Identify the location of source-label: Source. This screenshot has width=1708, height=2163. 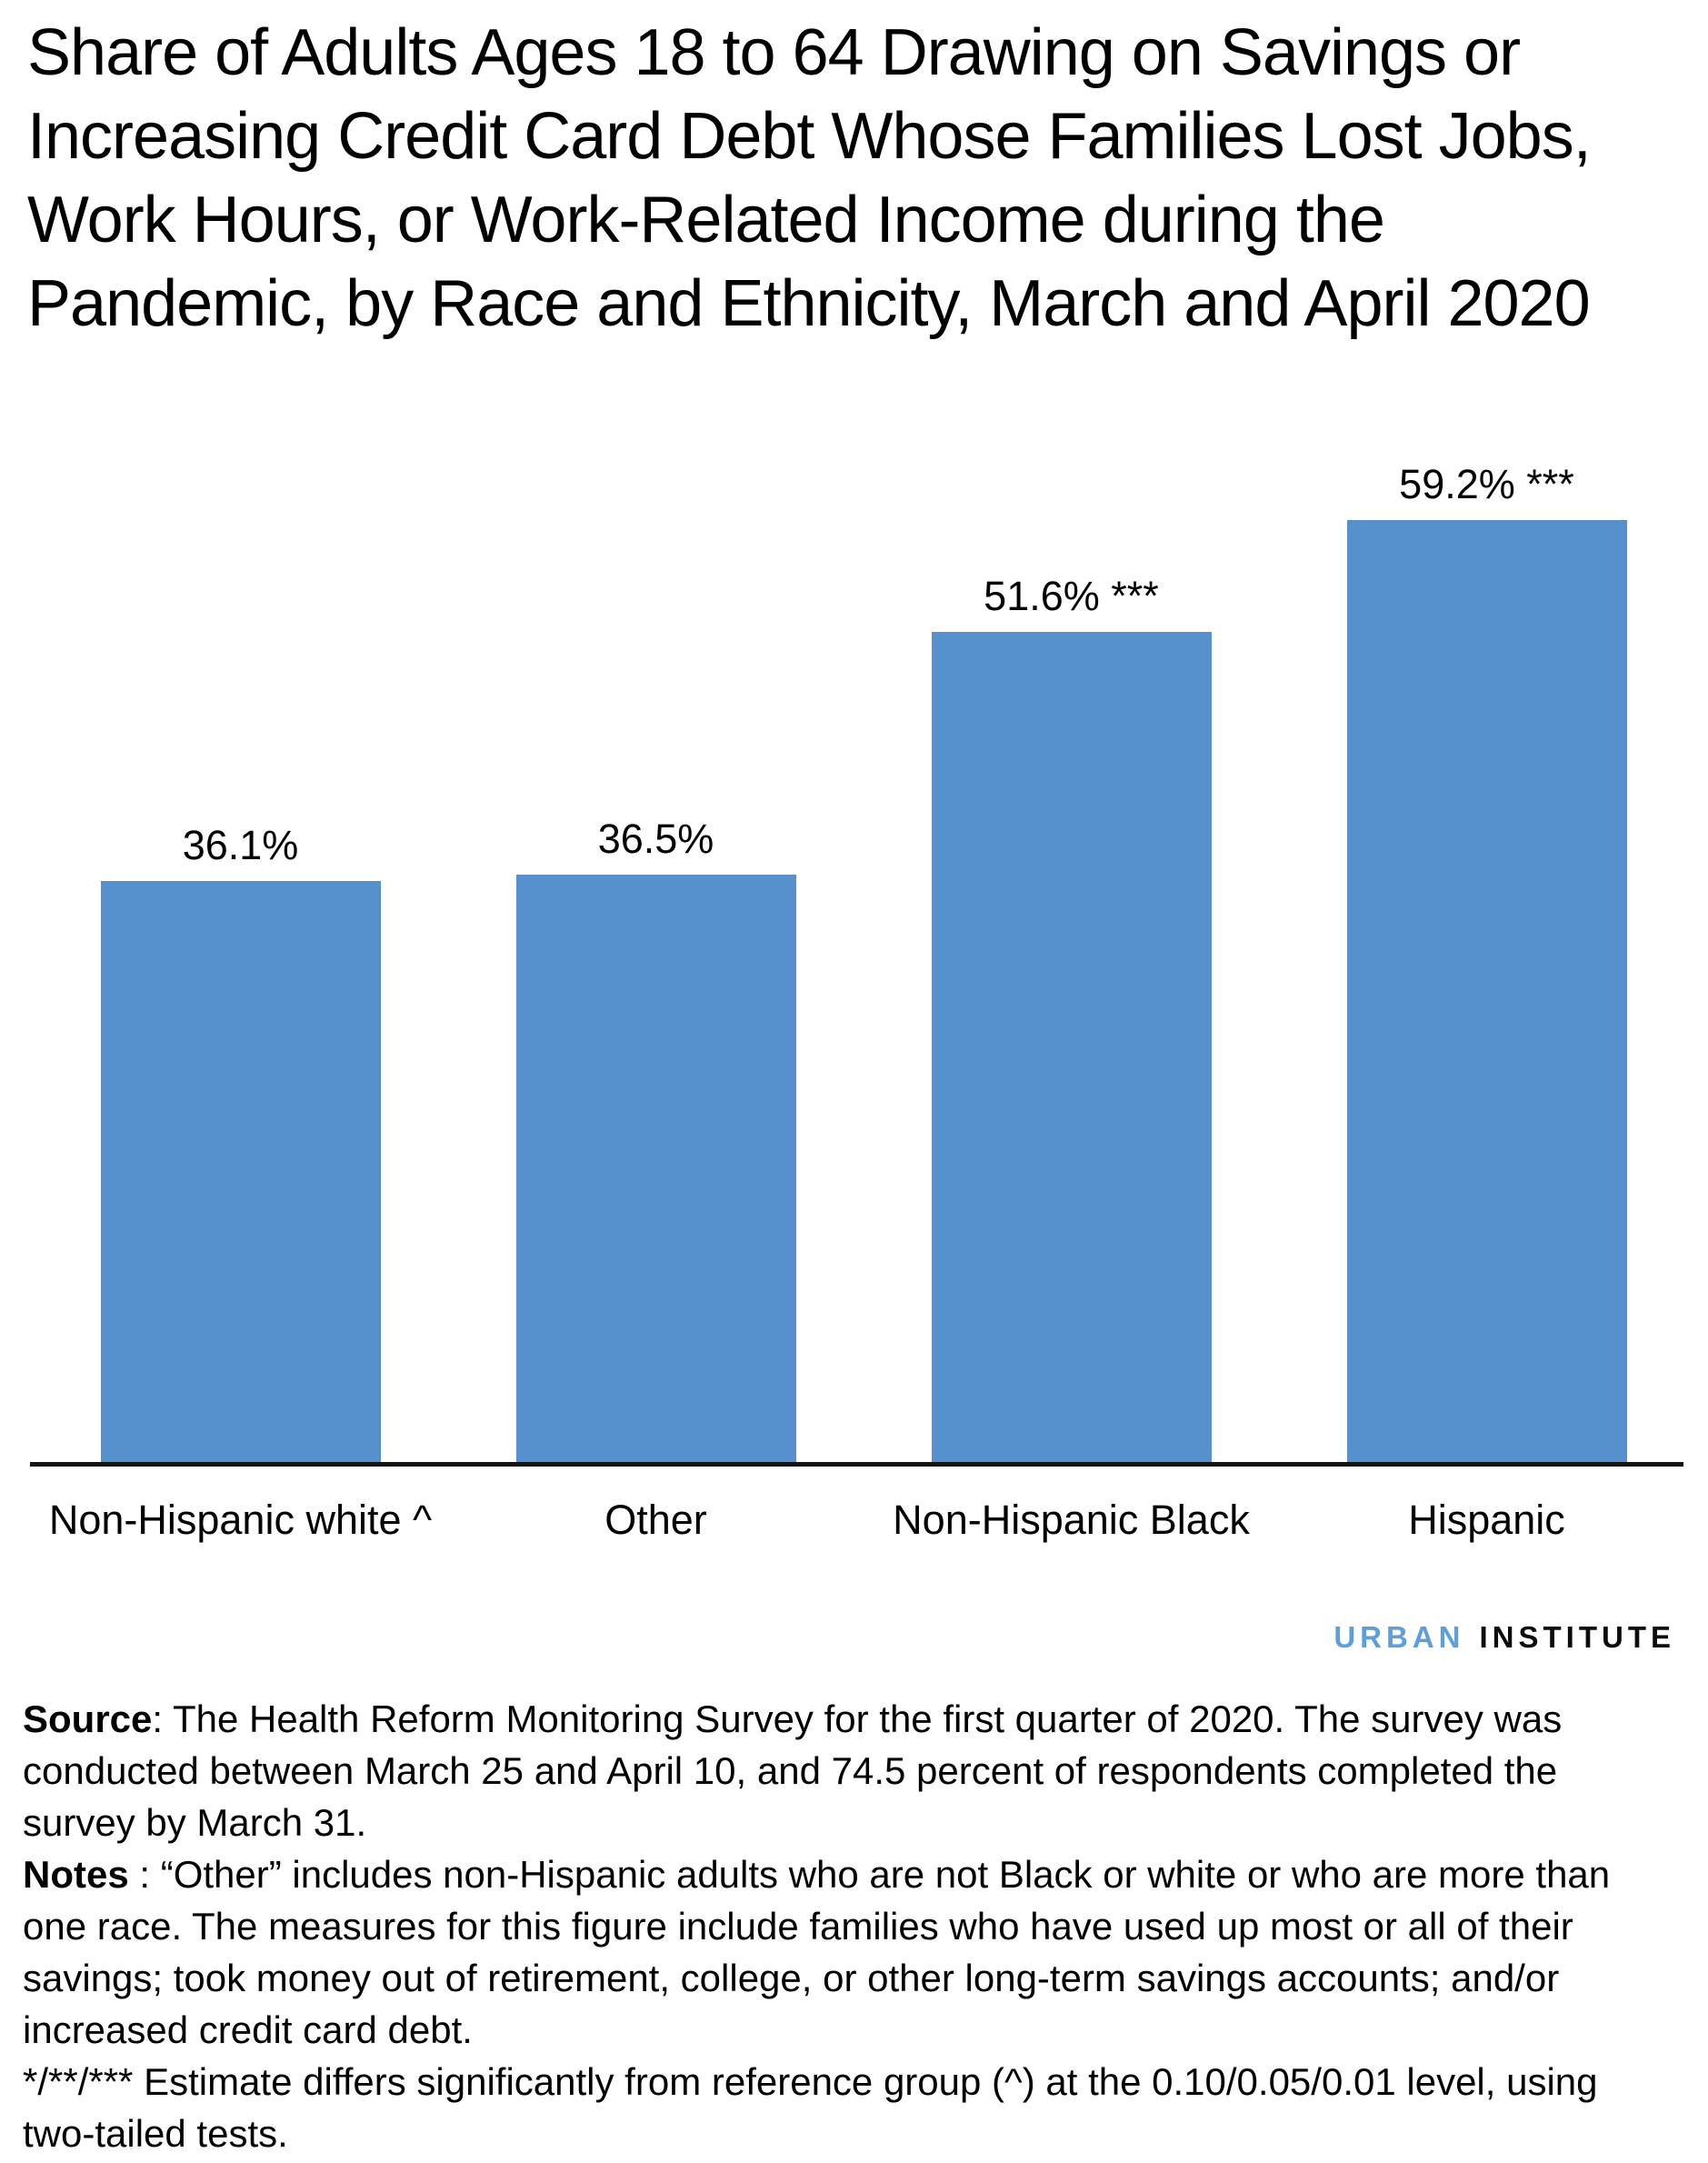
(88, 1718).